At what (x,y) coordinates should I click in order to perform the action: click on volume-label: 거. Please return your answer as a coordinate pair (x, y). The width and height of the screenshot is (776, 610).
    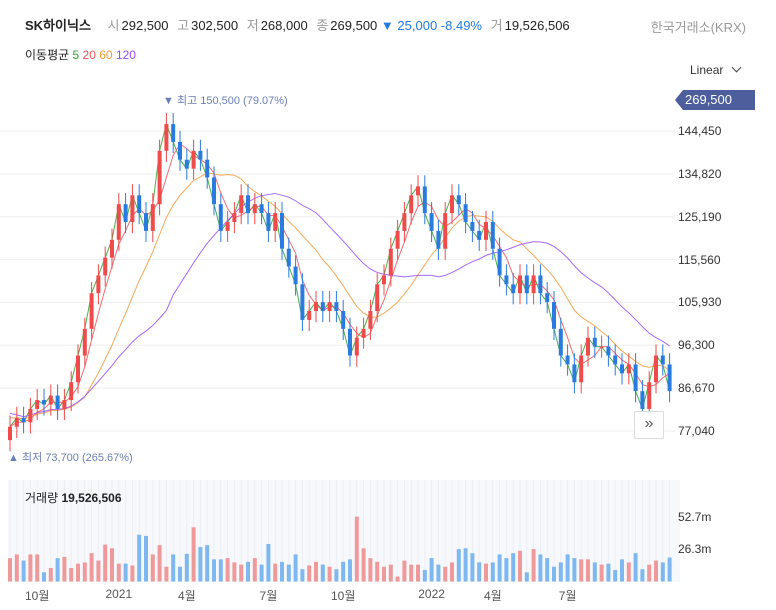
    Looking at the image, I should click on (496, 25).